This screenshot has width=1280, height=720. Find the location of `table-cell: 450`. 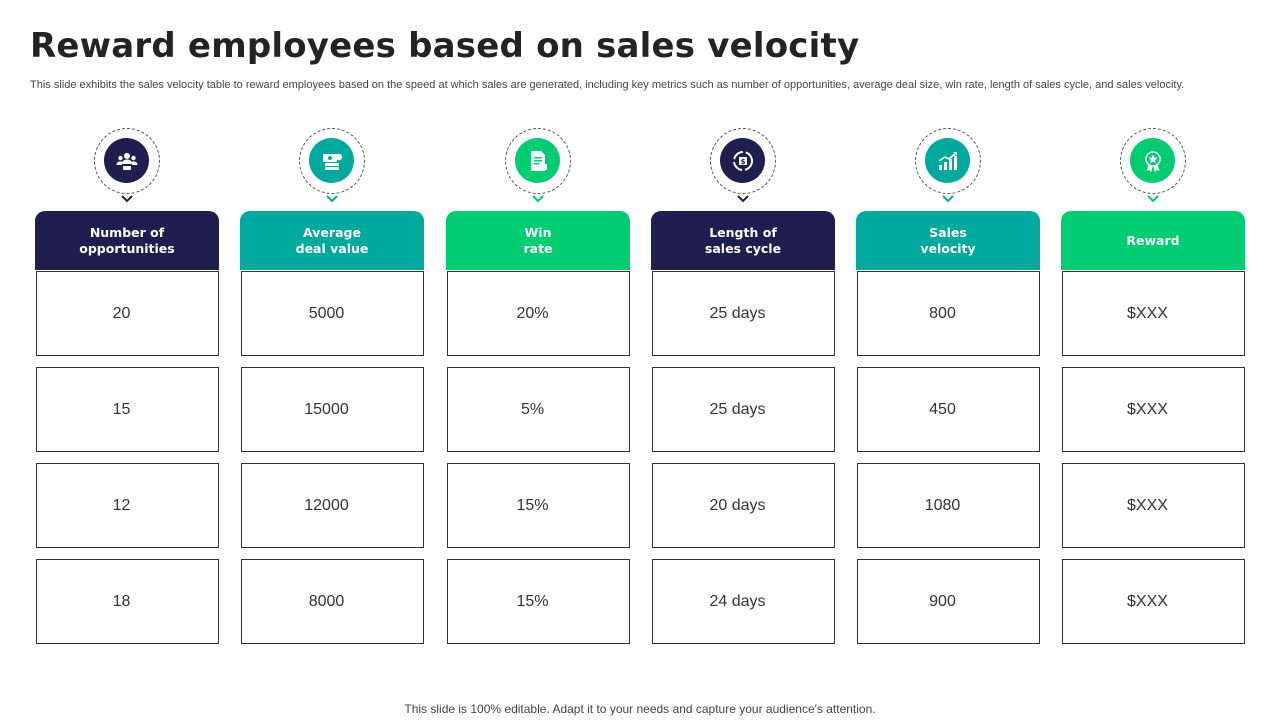

table-cell: 450 is located at coordinates (948, 409).